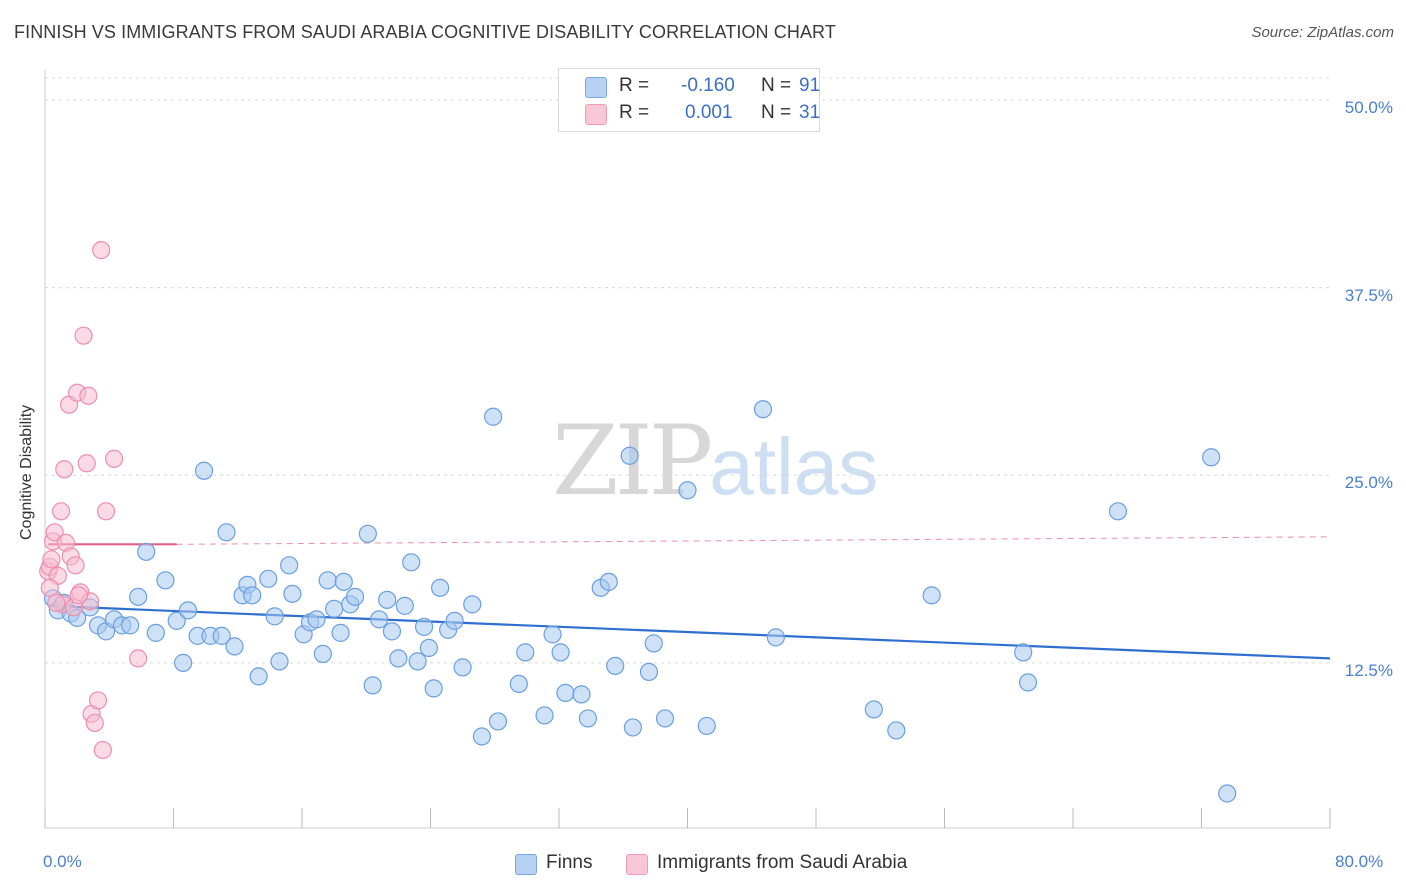  I want to click on legend-r-value: 0.001, so click(709, 112).